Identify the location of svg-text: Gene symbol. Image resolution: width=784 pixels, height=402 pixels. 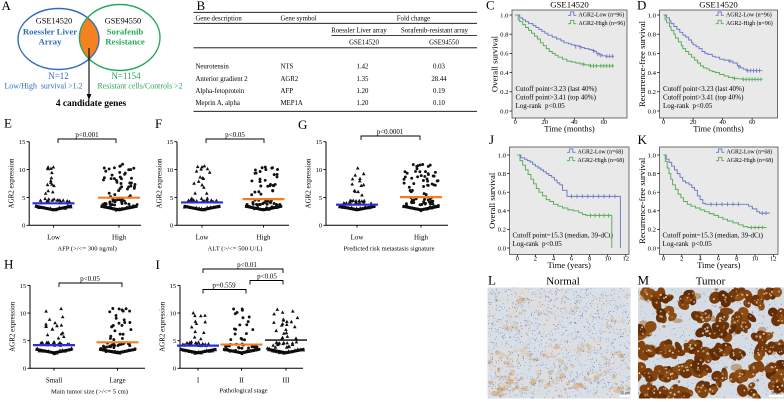
(299, 18).